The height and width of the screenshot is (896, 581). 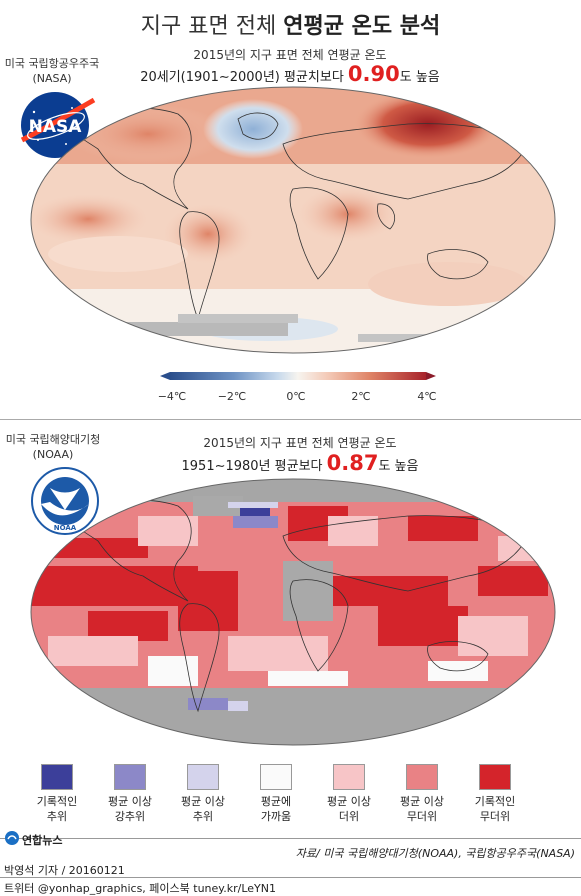 What do you see at coordinates (290, 55) in the screenshot?
I see `nasa-subtitle: 2015년의 지구 표면 전체 연평균 온도` at bounding box center [290, 55].